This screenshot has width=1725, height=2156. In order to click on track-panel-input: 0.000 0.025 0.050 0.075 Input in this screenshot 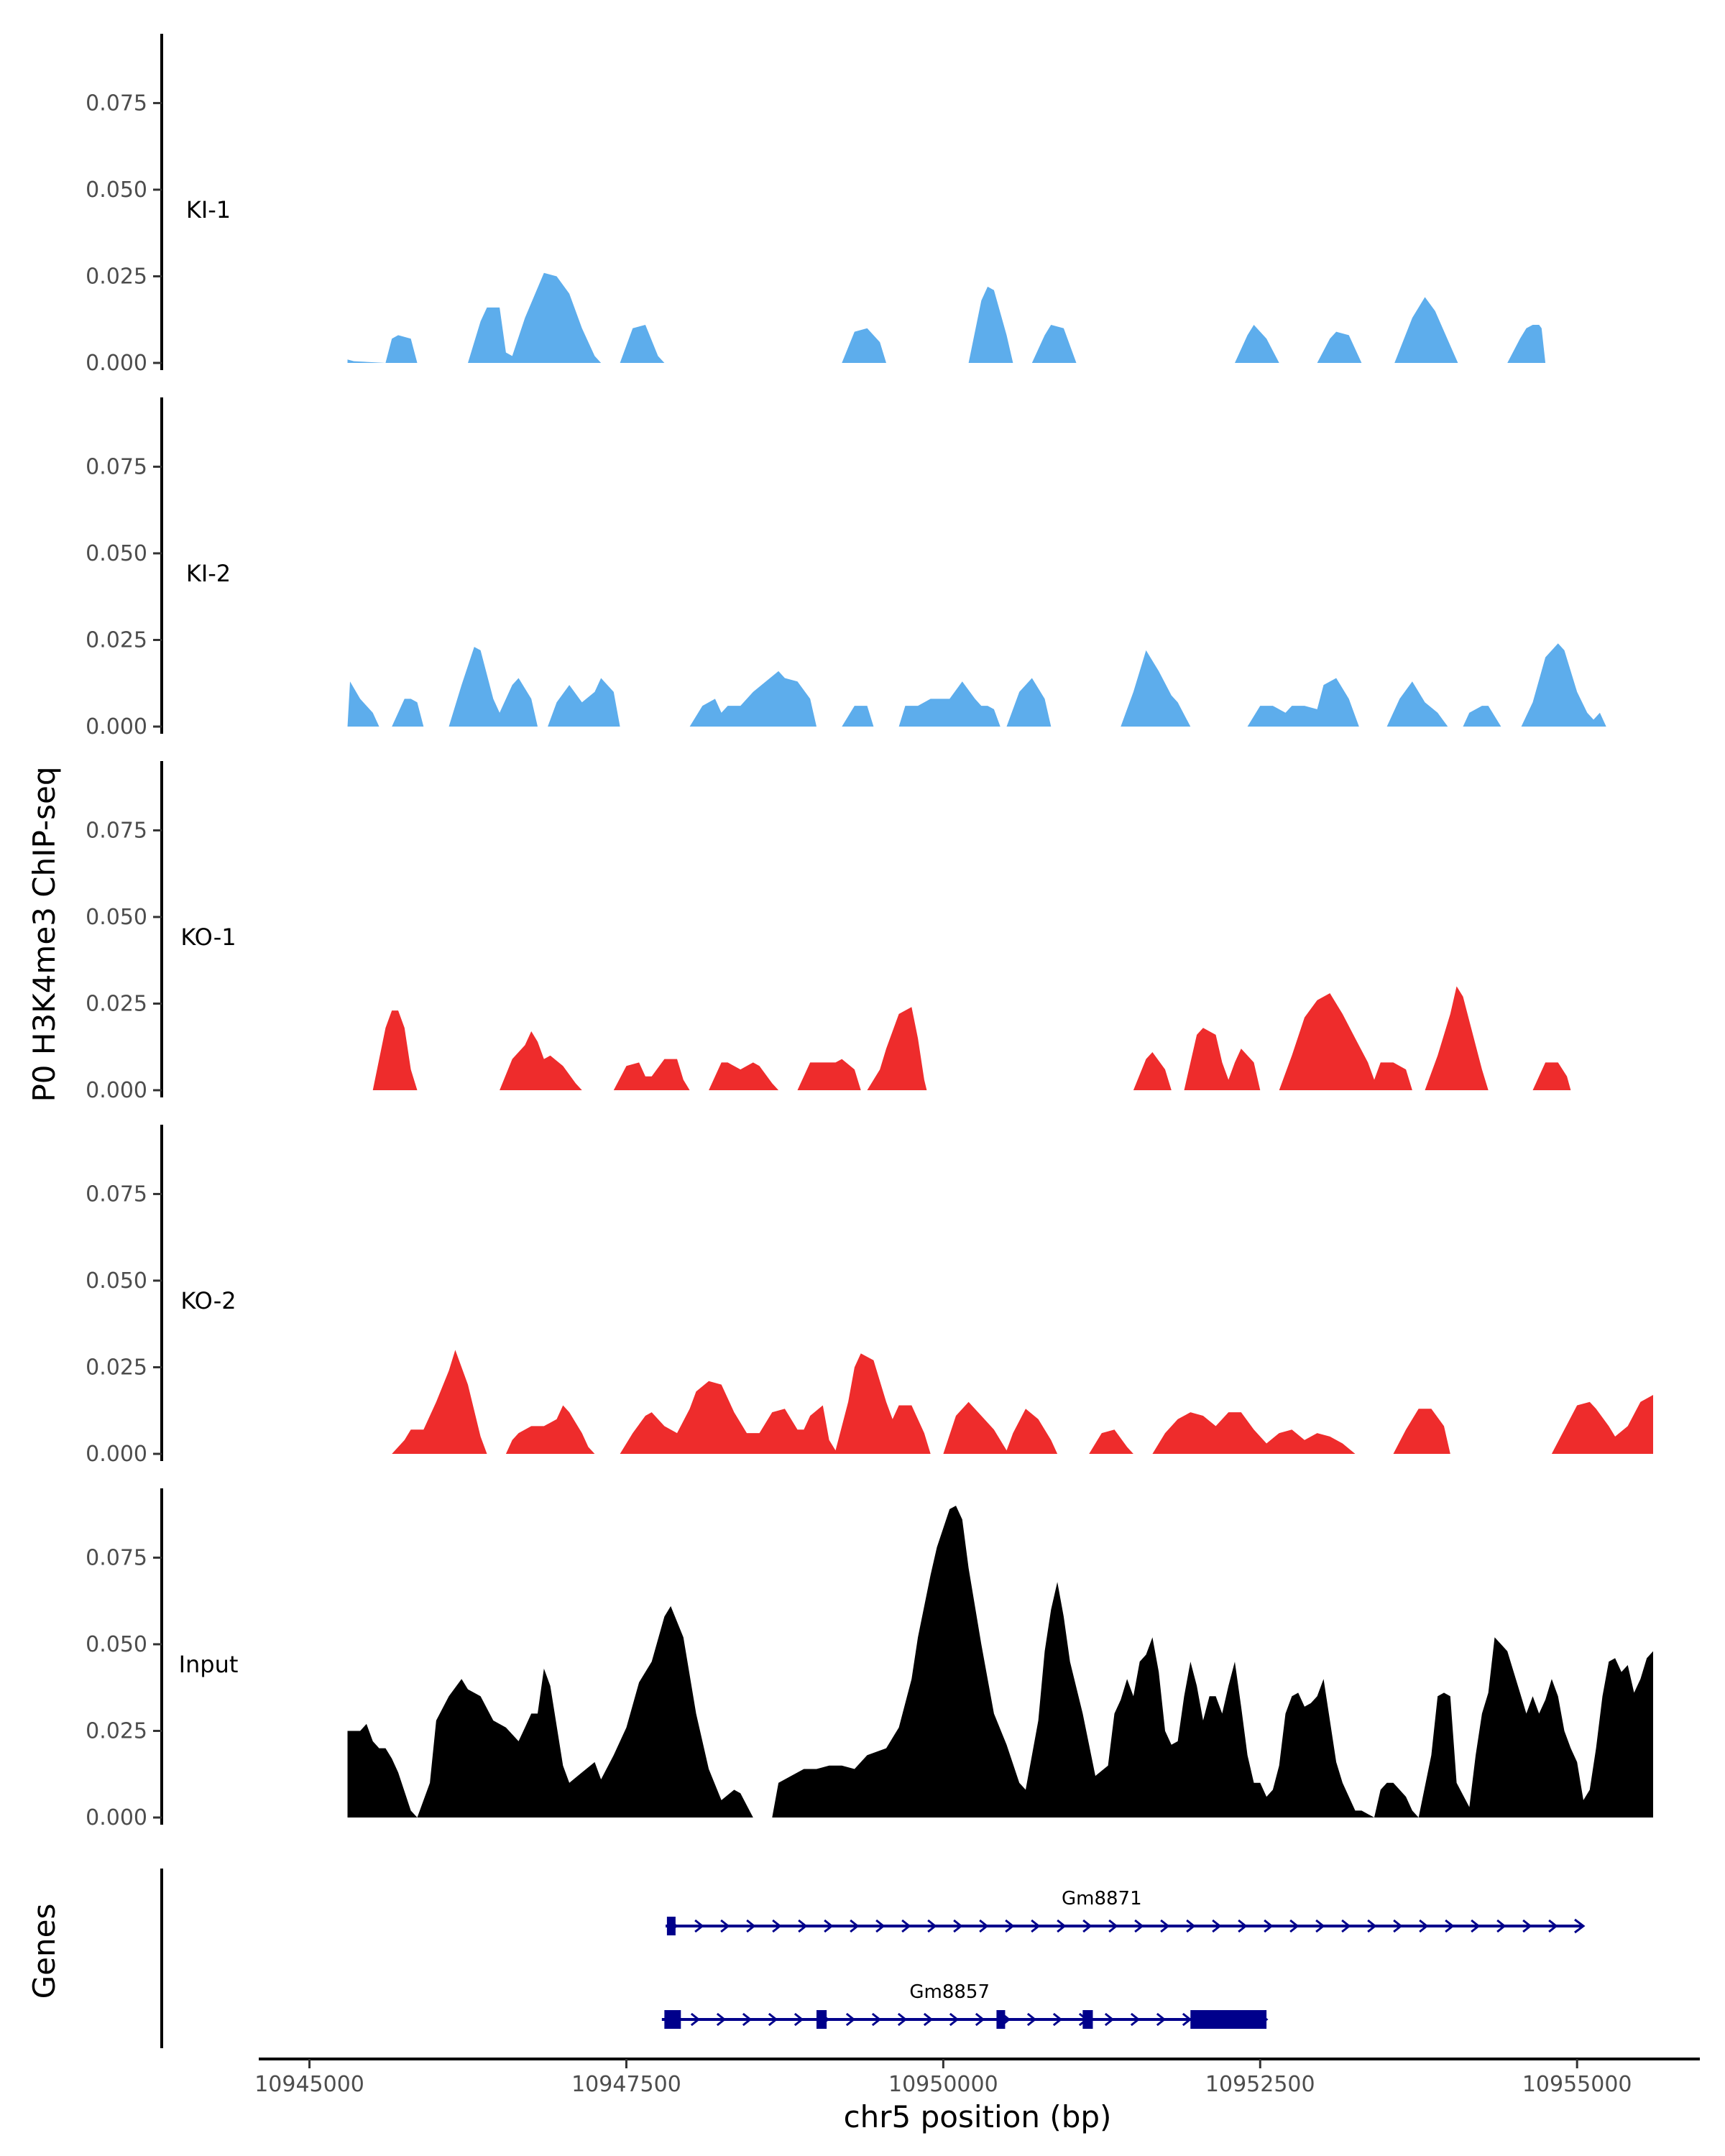, I will do `click(869, 1659)`.